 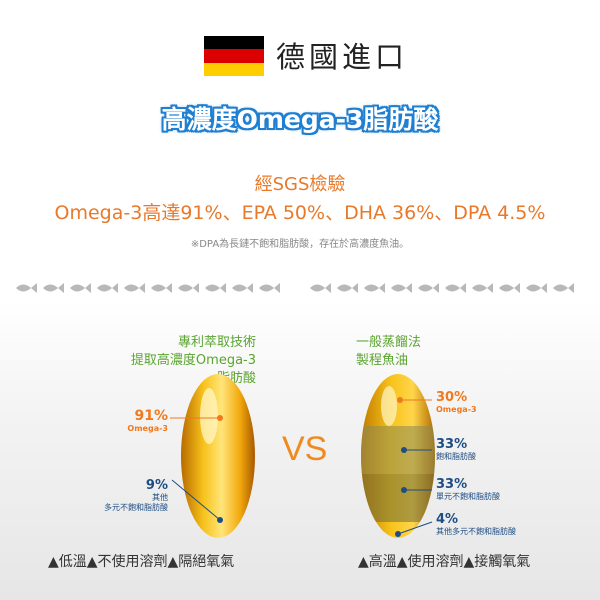 I want to click on right-mono-pct: 33%, so click(x=452, y=484).